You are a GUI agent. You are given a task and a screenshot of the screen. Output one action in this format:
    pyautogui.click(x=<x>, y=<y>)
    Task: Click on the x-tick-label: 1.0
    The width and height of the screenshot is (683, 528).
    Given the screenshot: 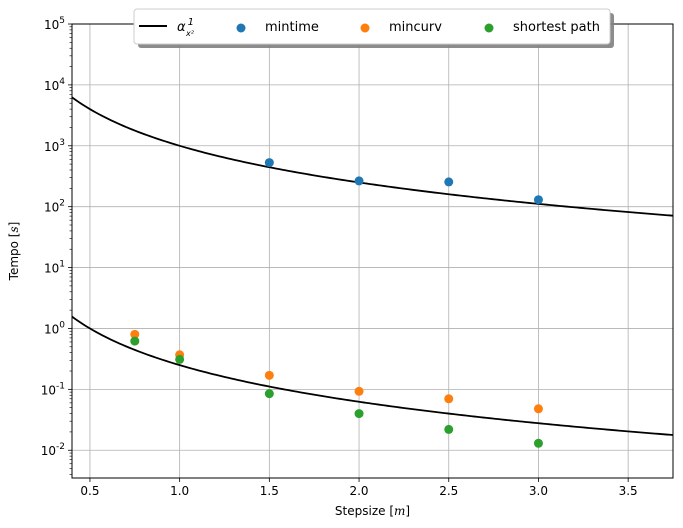 What is the action you would take?
    pyautogui.click(x=179, y=491)
    